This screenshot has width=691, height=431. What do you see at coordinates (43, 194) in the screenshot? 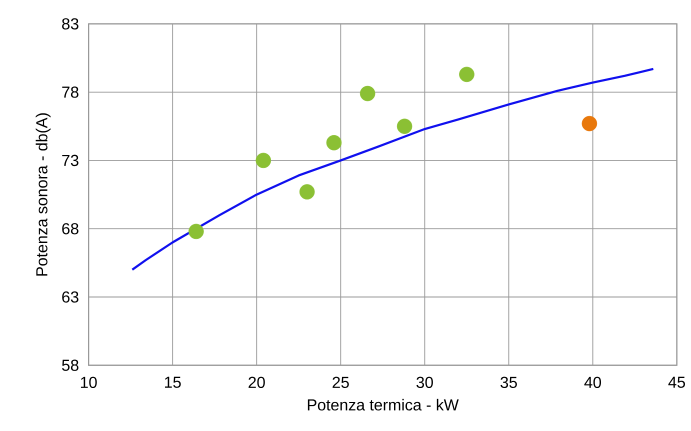
I see `y-axis-title: Potenza sonora - db(A)` at bounding box center [43, 194].